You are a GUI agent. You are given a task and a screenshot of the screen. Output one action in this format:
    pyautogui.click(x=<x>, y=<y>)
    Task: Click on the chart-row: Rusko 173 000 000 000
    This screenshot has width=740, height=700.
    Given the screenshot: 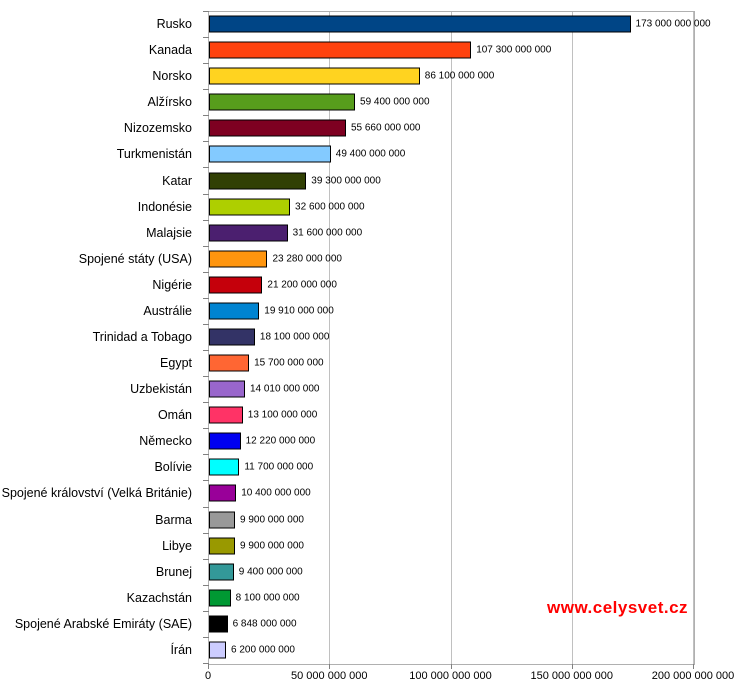 What is the action you would take?
    pyautogui.click(x=370, y=24)
    